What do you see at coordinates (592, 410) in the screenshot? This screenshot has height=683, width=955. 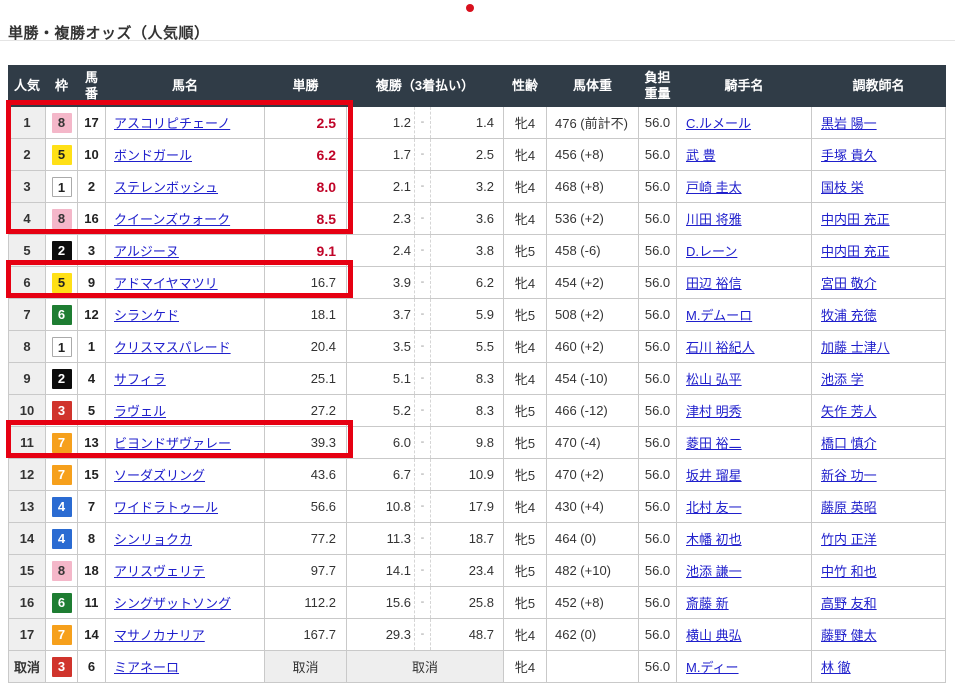 I see `horse-weight-cell: 466 (-12)` at bounding box center [592, 410].